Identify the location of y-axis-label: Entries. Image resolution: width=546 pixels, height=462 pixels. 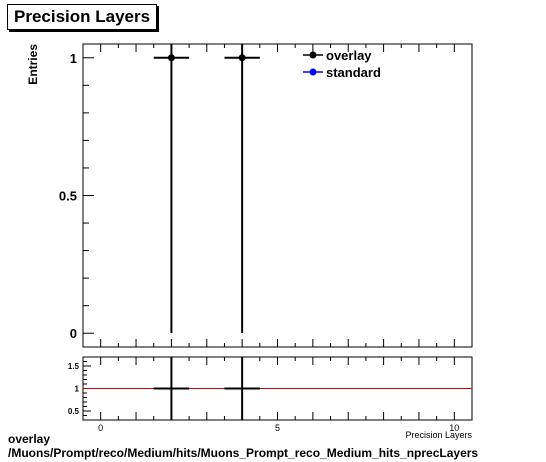
(33, 64).